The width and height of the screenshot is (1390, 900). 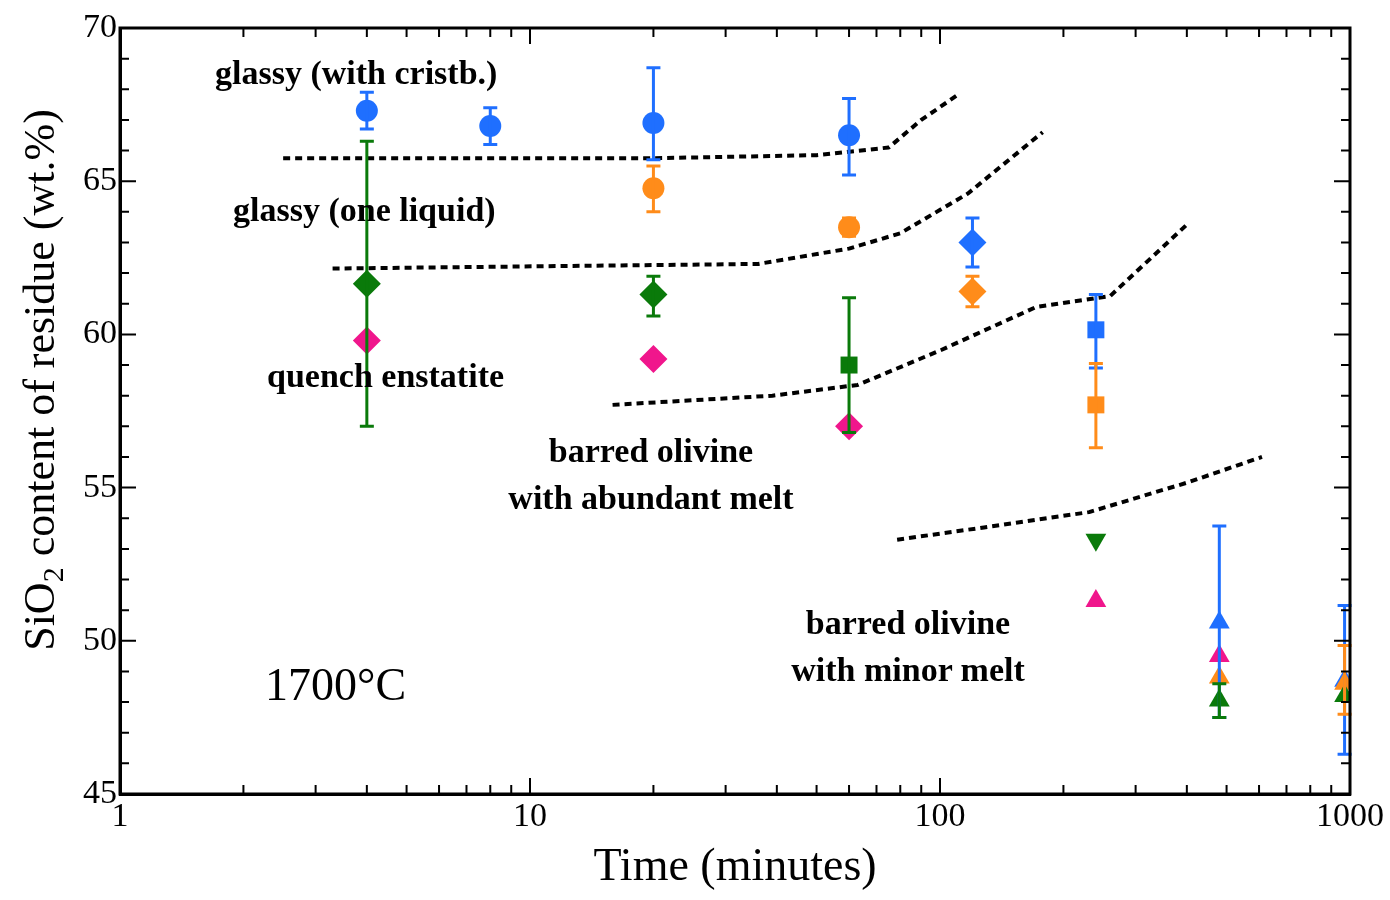 I want to click on y-tick-label: 55, so click(x=100, y=485).